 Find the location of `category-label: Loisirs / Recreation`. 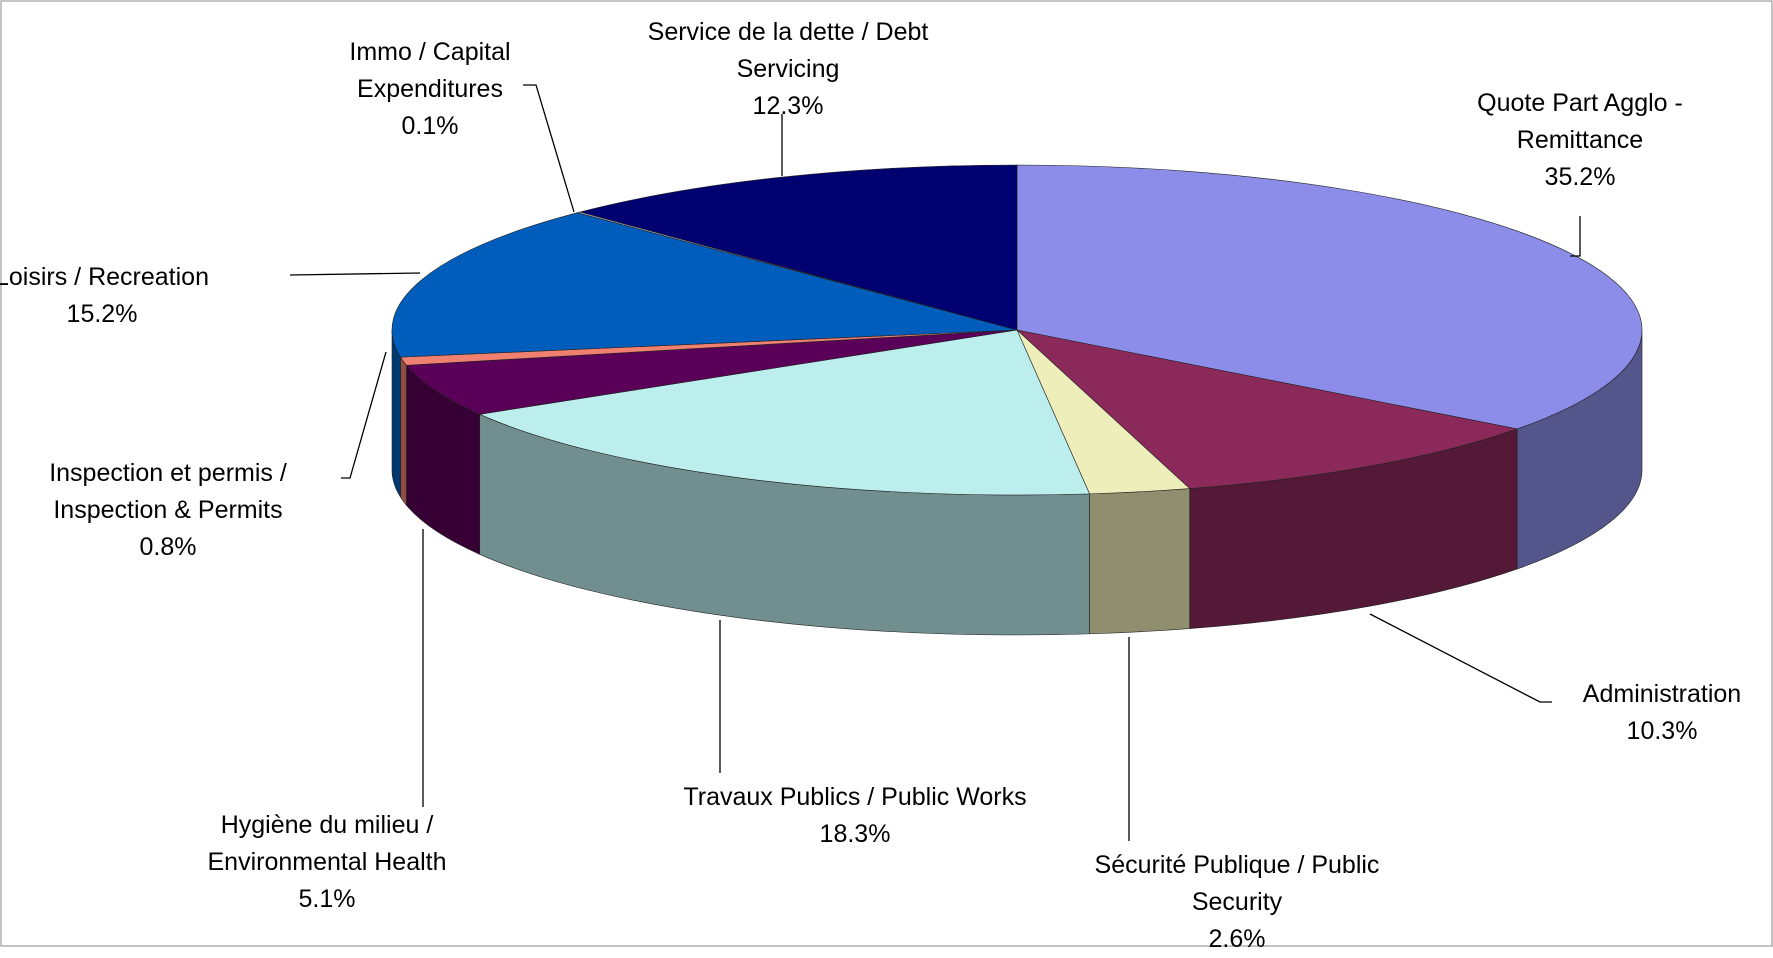

category-label: Loisirs / Recreation is located at coordinates (104, 277).